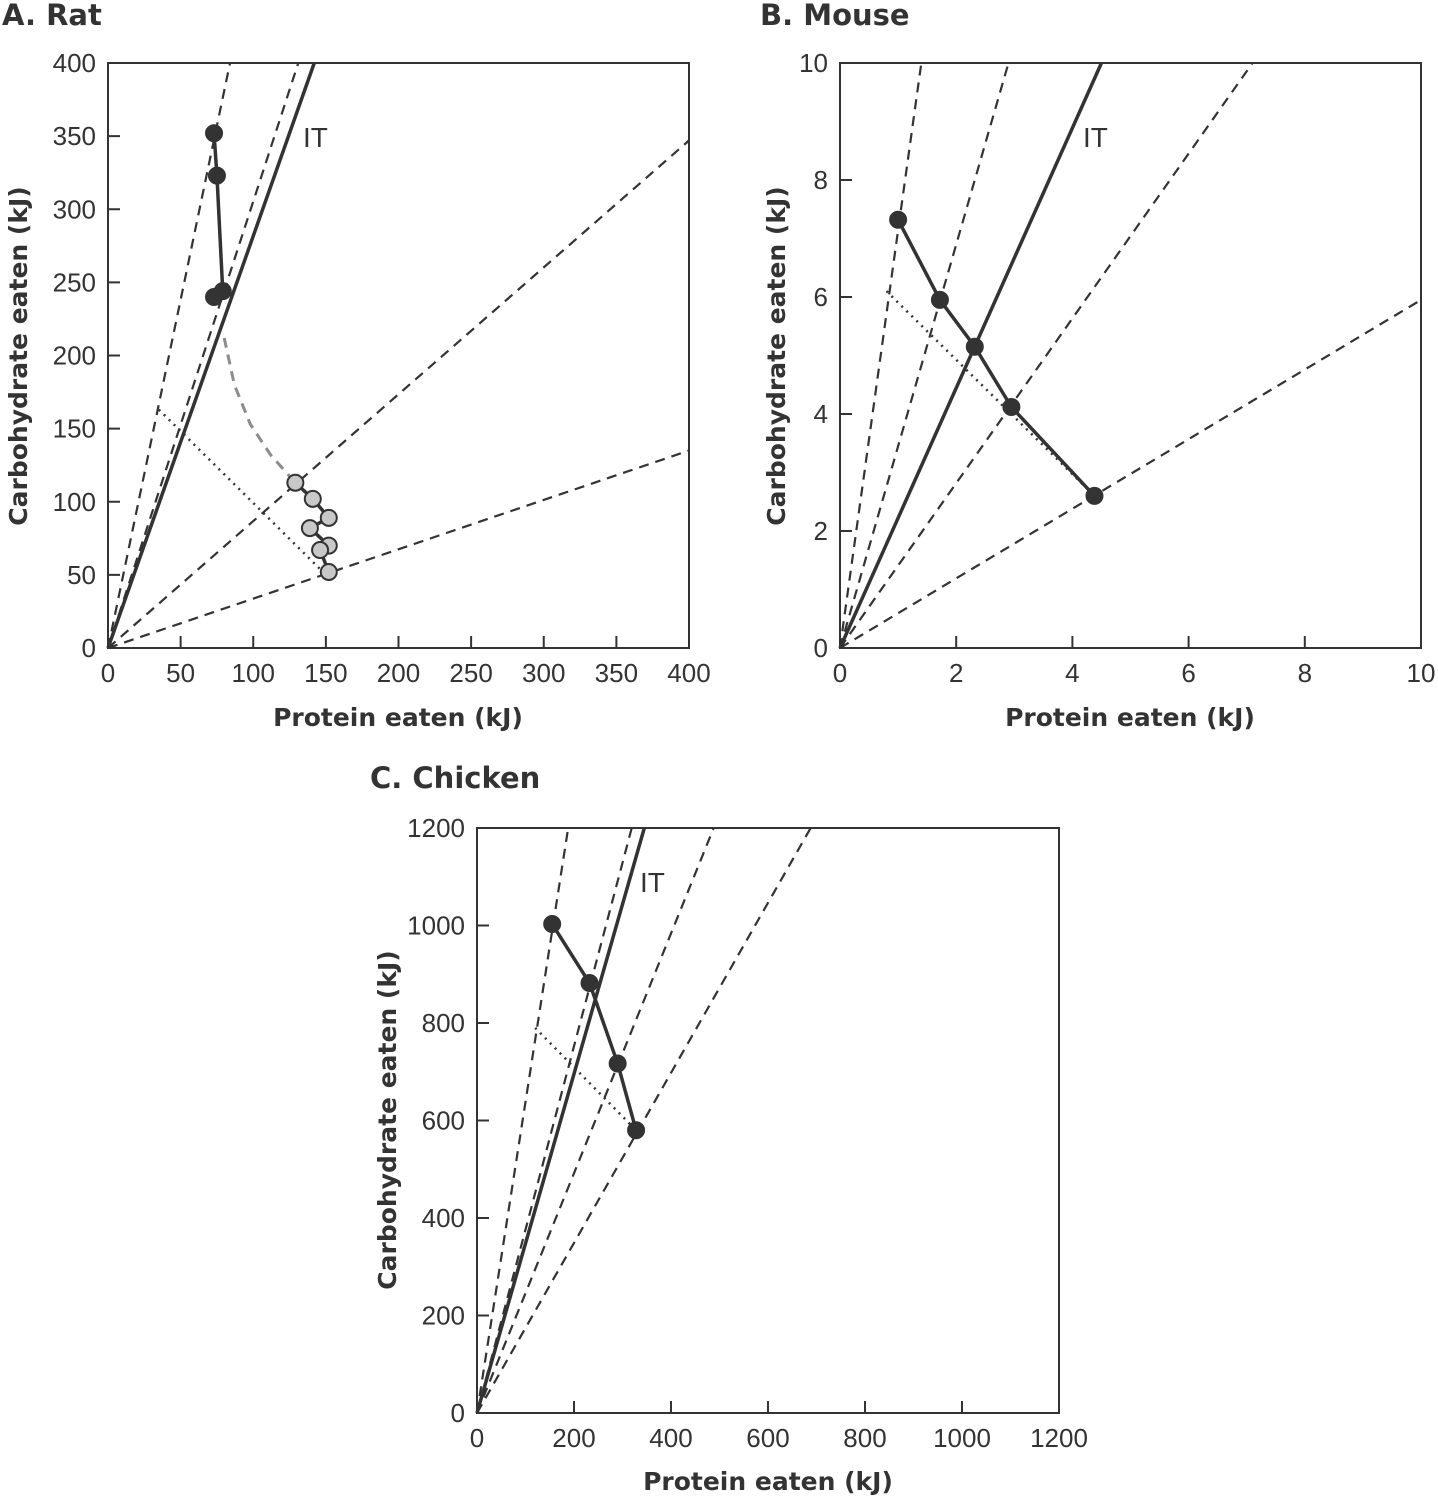  I want to click on y-tick-label: 250, so click(74, 282).